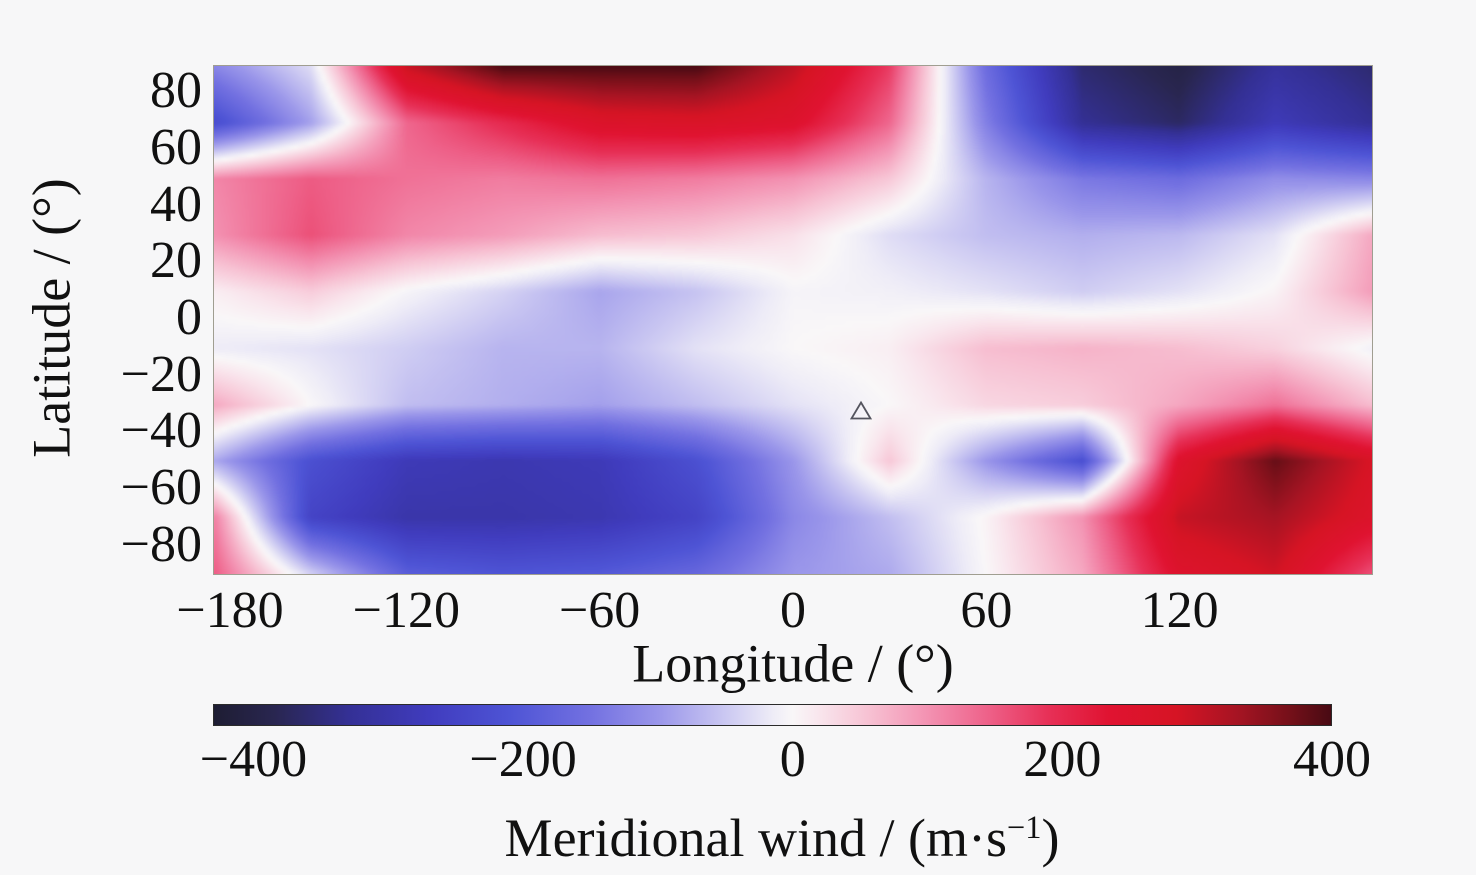 The image size is (1476, 875). Describe the element at coordinates (161, 374) in the screenshot. I see `y-tick-label: −20` at that location.